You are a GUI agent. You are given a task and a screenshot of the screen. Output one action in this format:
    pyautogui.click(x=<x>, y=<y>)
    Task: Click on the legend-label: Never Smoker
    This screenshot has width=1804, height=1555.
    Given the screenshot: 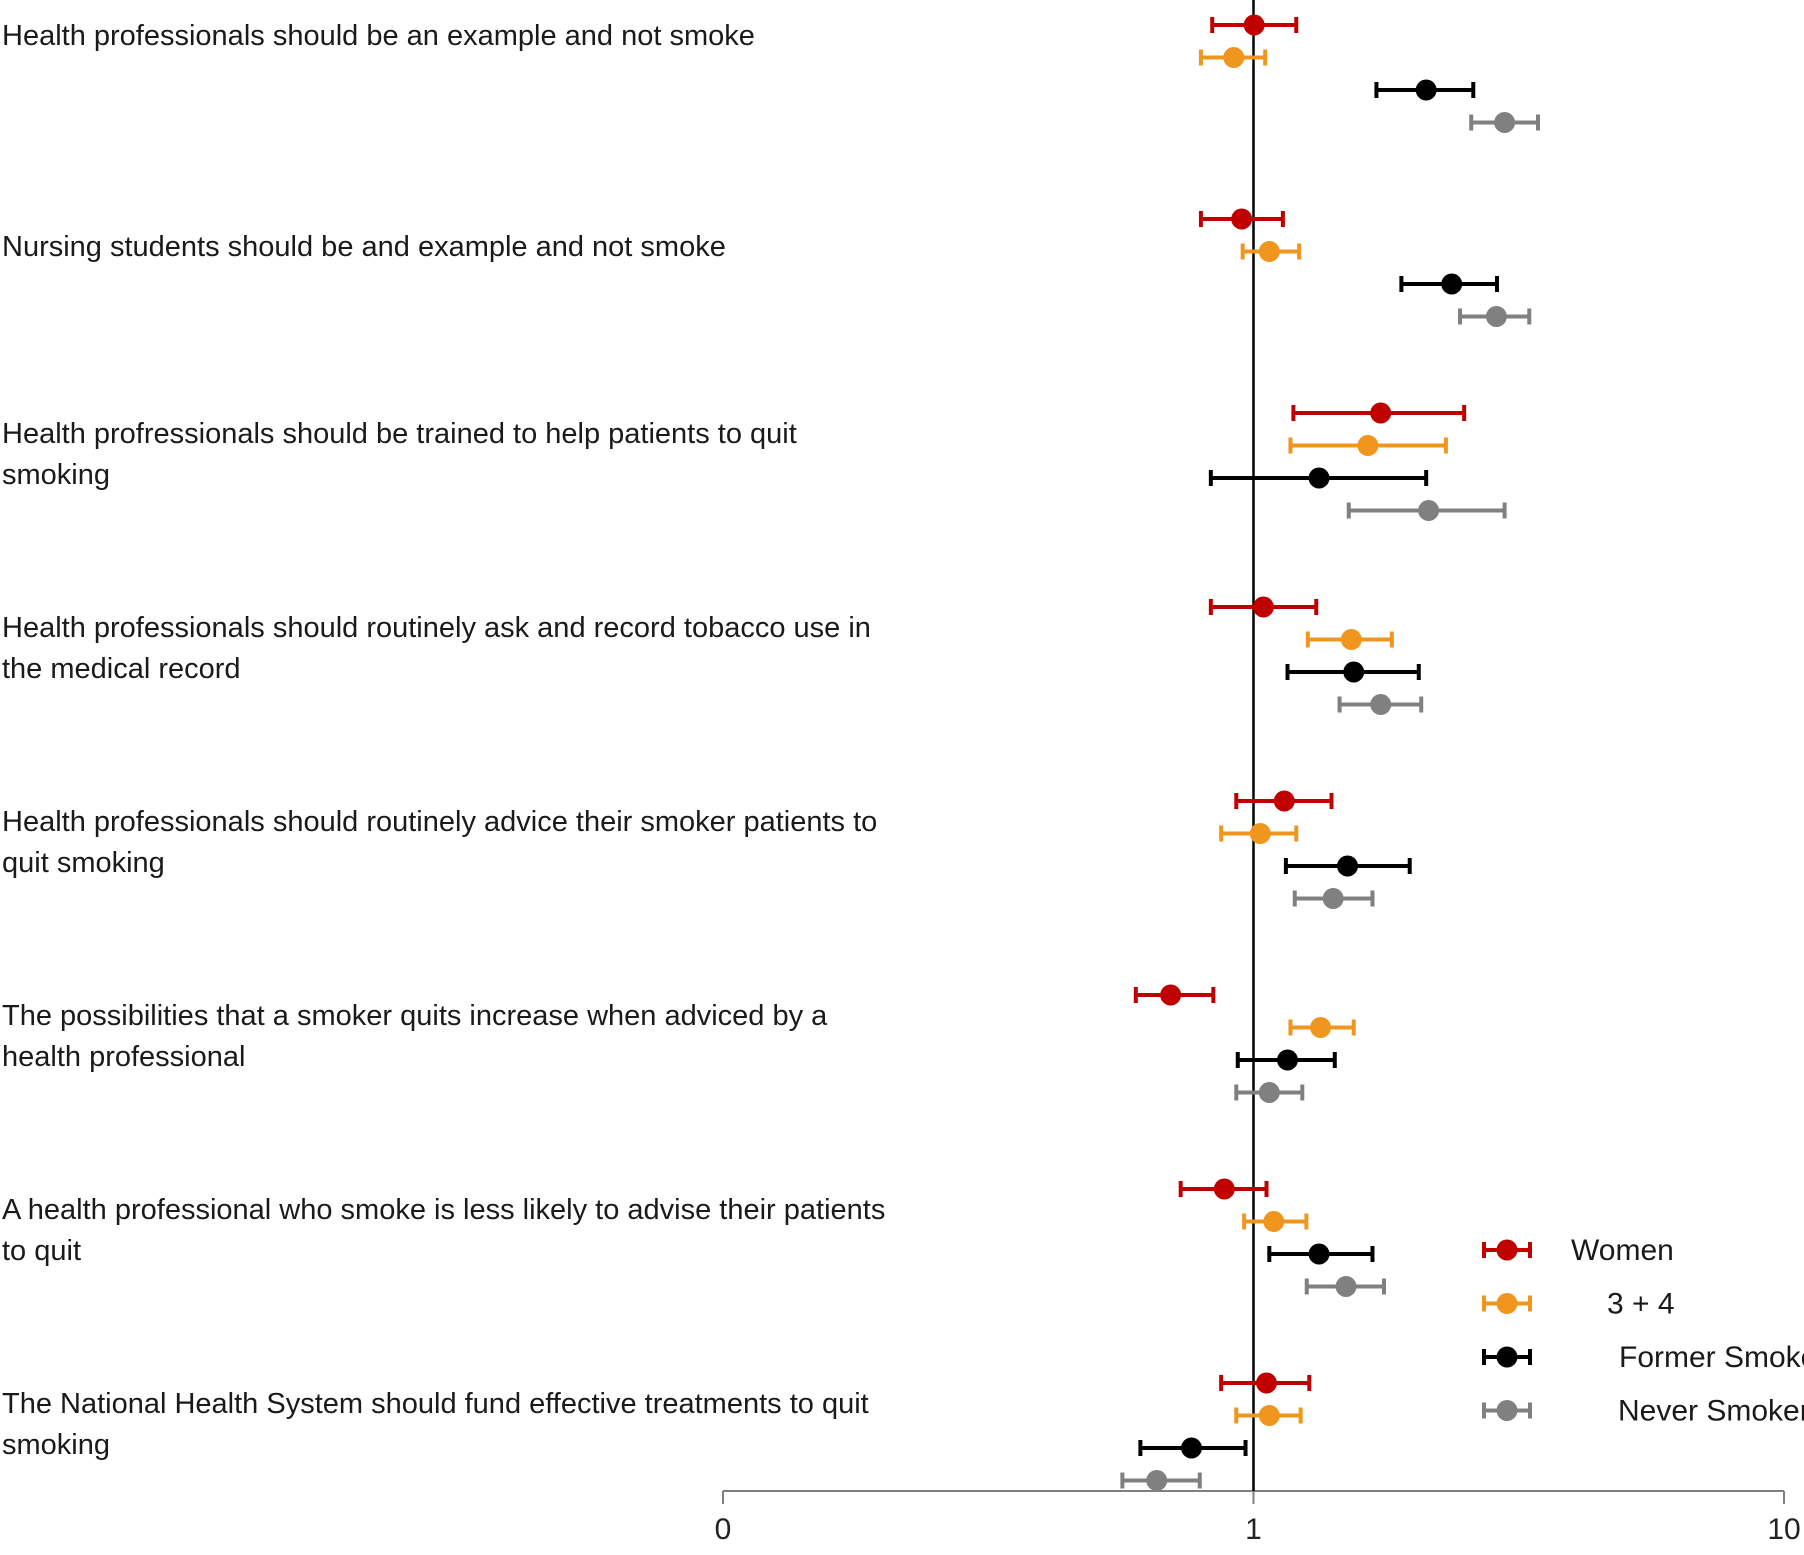 What is the action you would take?
    pyautogui.click(x=1711, y=1411)
    